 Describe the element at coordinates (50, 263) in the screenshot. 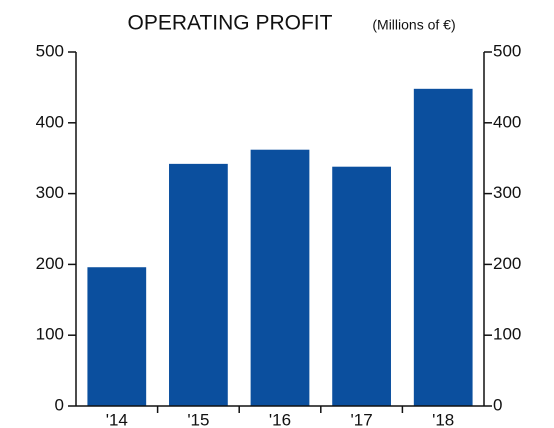

I see `y-tick-label: 200` at that location.